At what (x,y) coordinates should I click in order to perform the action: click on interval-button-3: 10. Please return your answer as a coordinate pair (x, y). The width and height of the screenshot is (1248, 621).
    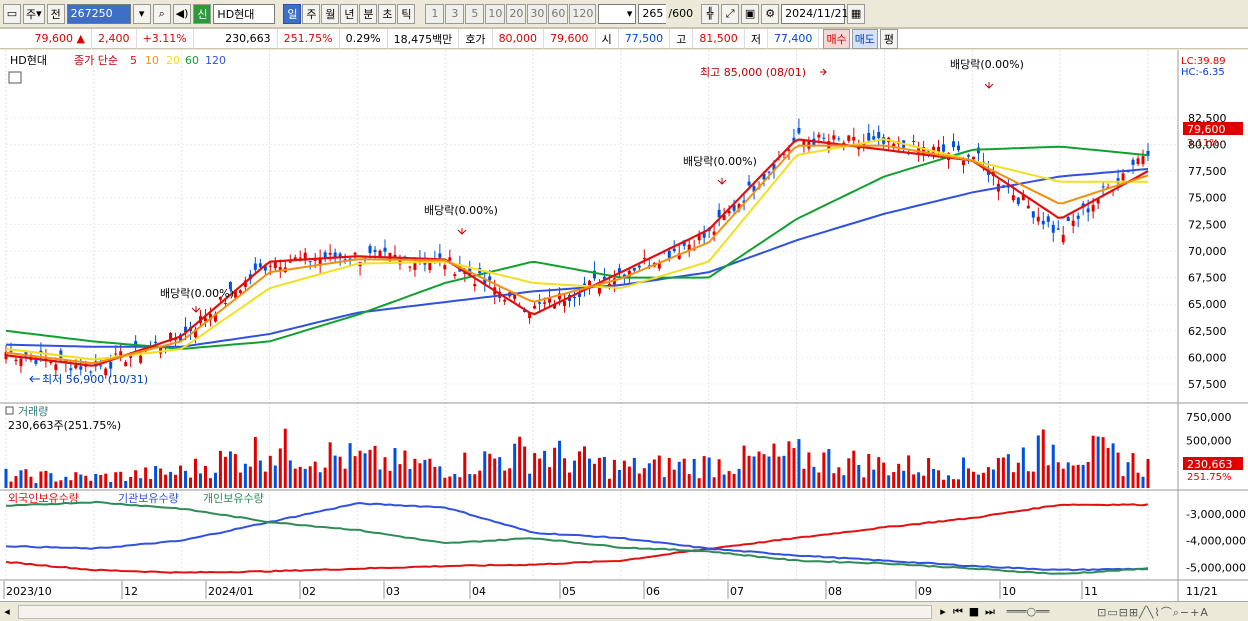
    Looking at the image, I should click on (495, 13).